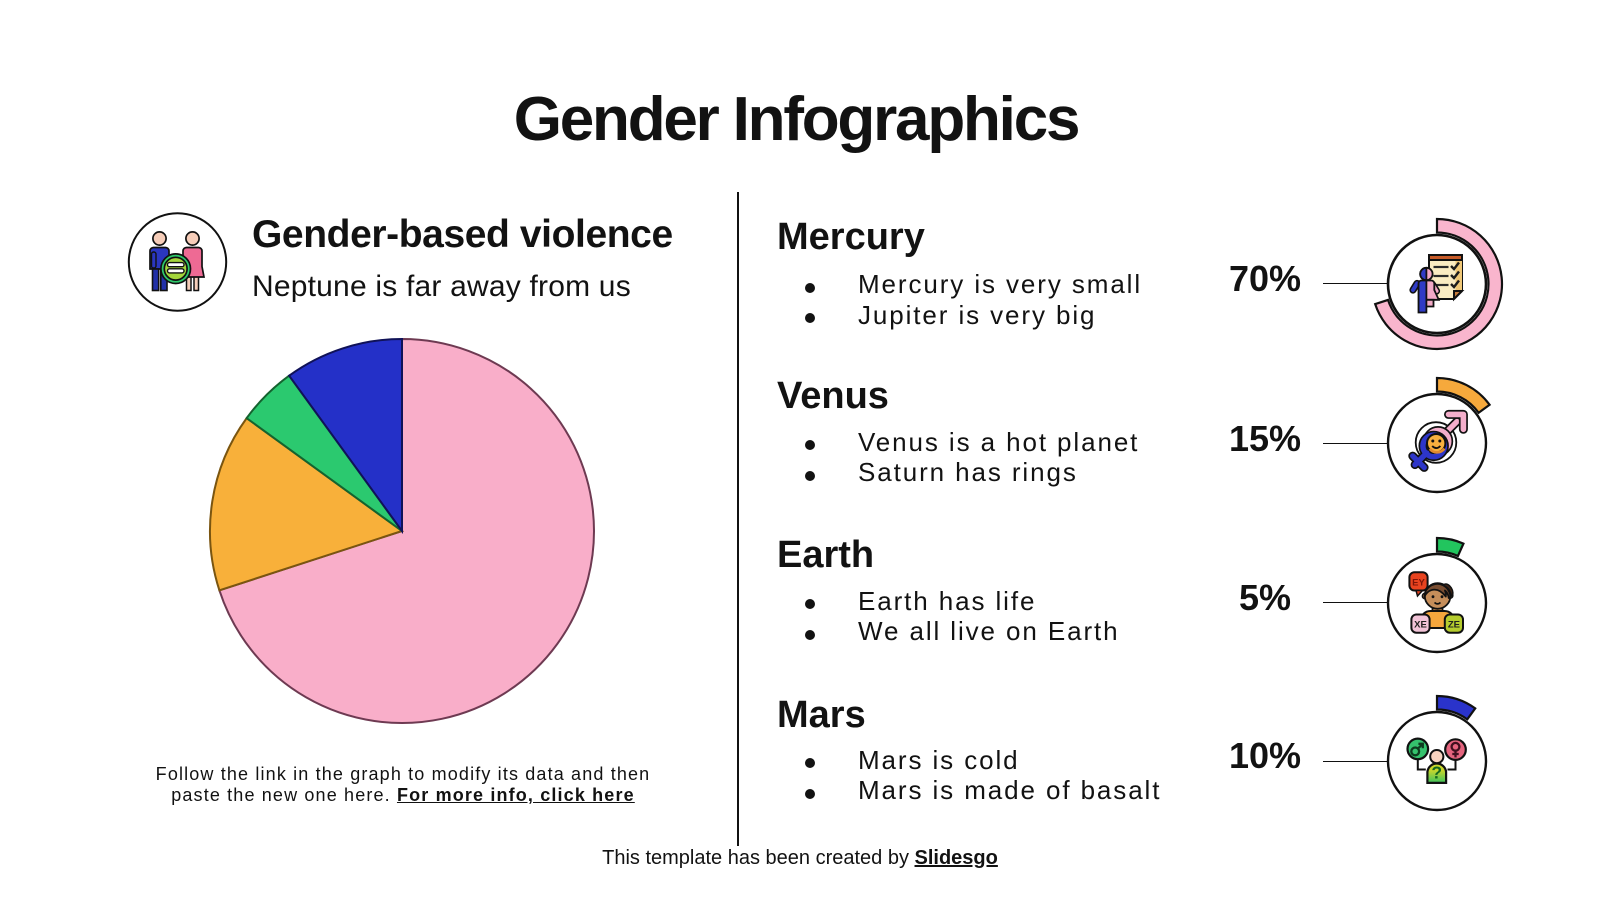  I want to click on svg-text: ZE, so click(1454, 625).